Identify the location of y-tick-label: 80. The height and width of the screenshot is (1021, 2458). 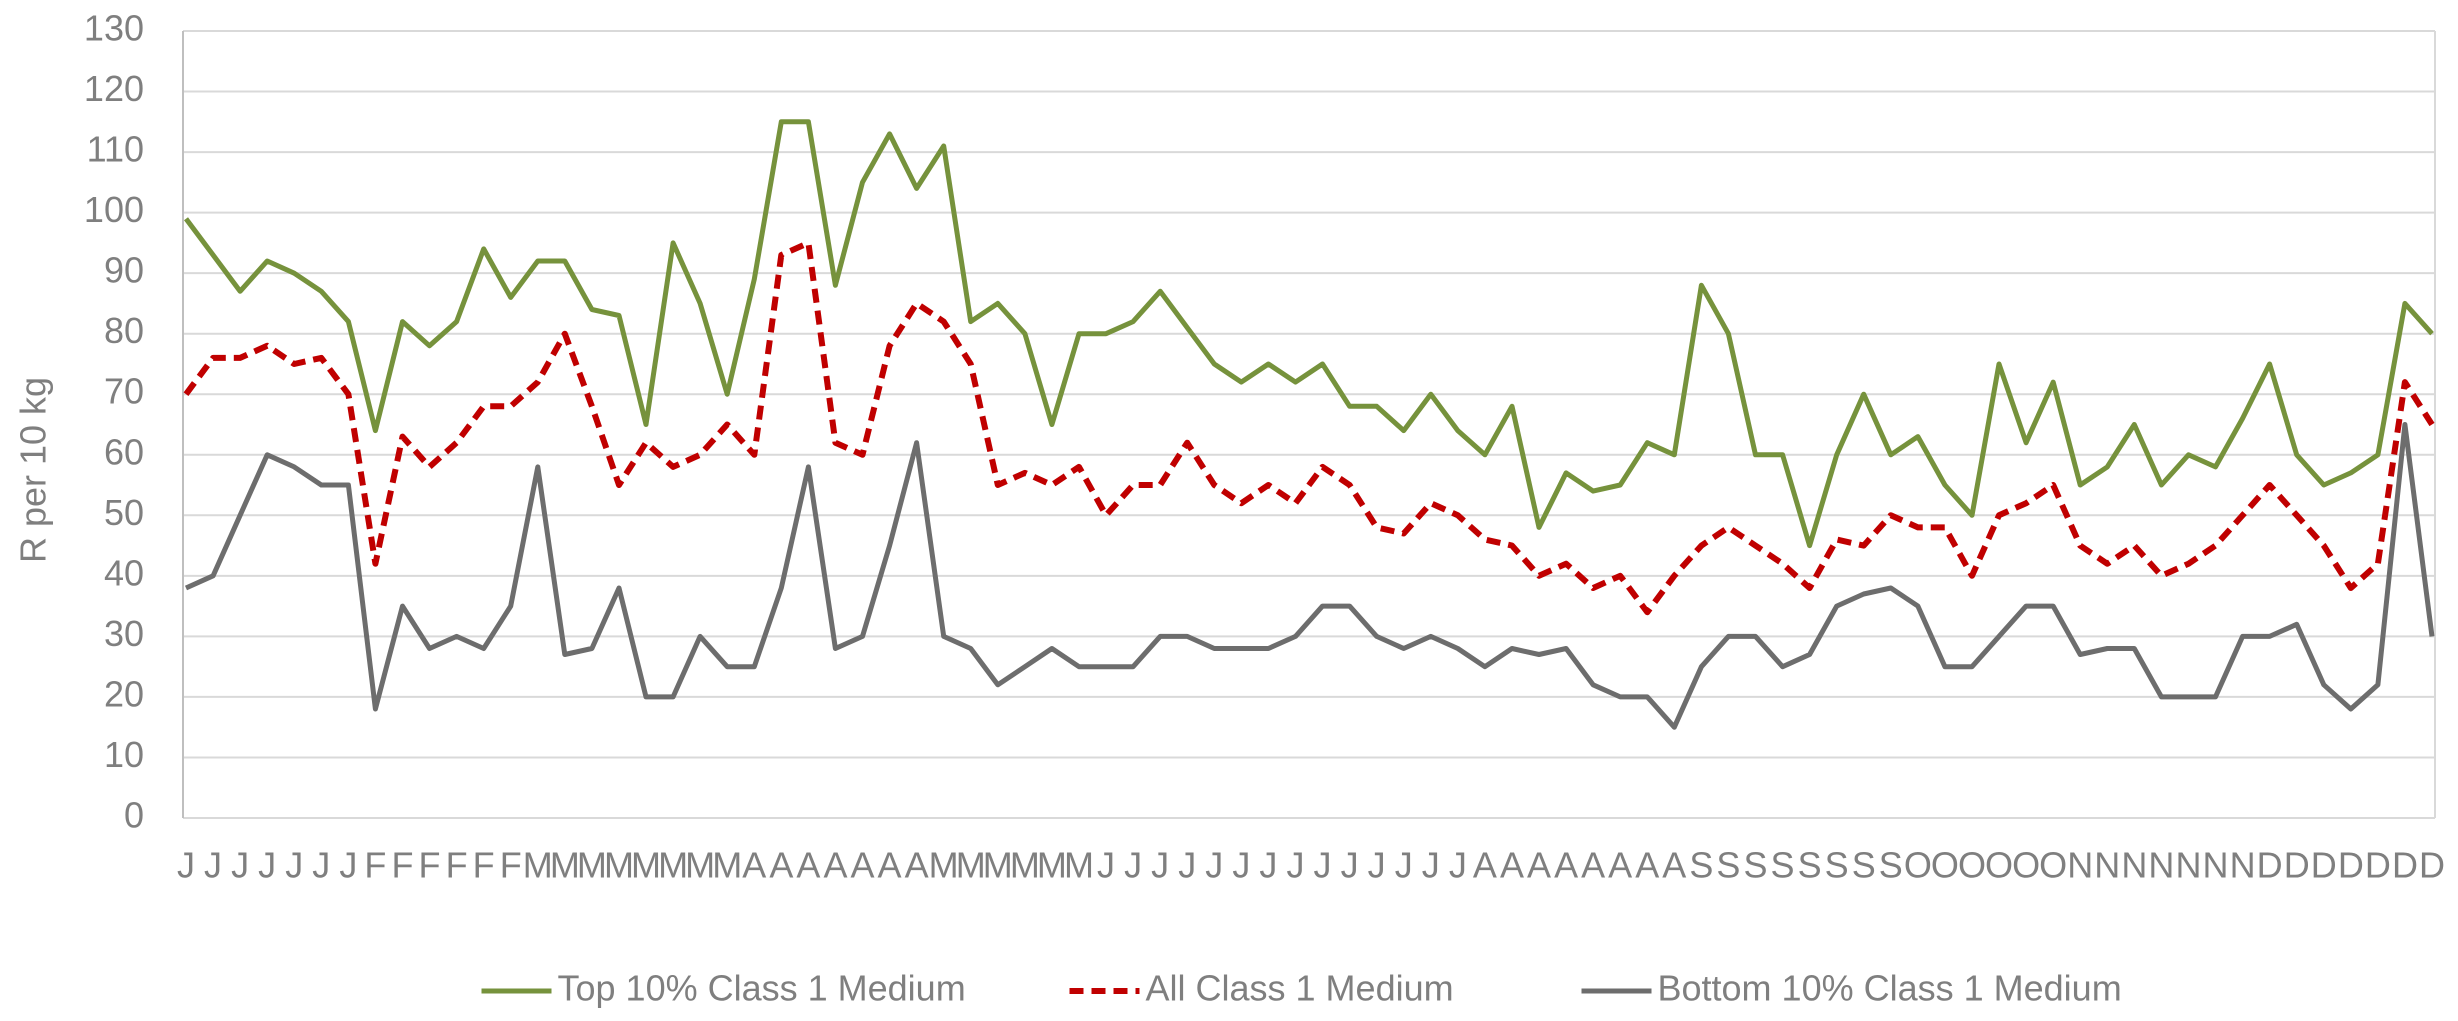
(124, 330).